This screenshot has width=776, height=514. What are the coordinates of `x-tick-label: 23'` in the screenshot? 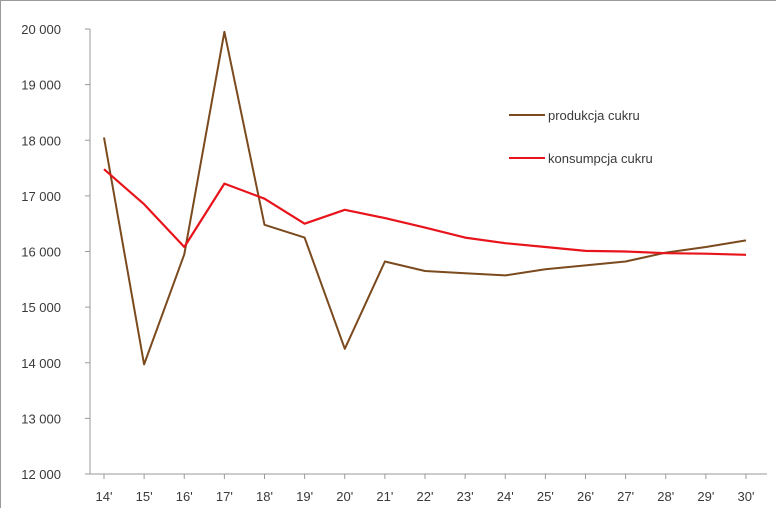 It's located at (465, 496).